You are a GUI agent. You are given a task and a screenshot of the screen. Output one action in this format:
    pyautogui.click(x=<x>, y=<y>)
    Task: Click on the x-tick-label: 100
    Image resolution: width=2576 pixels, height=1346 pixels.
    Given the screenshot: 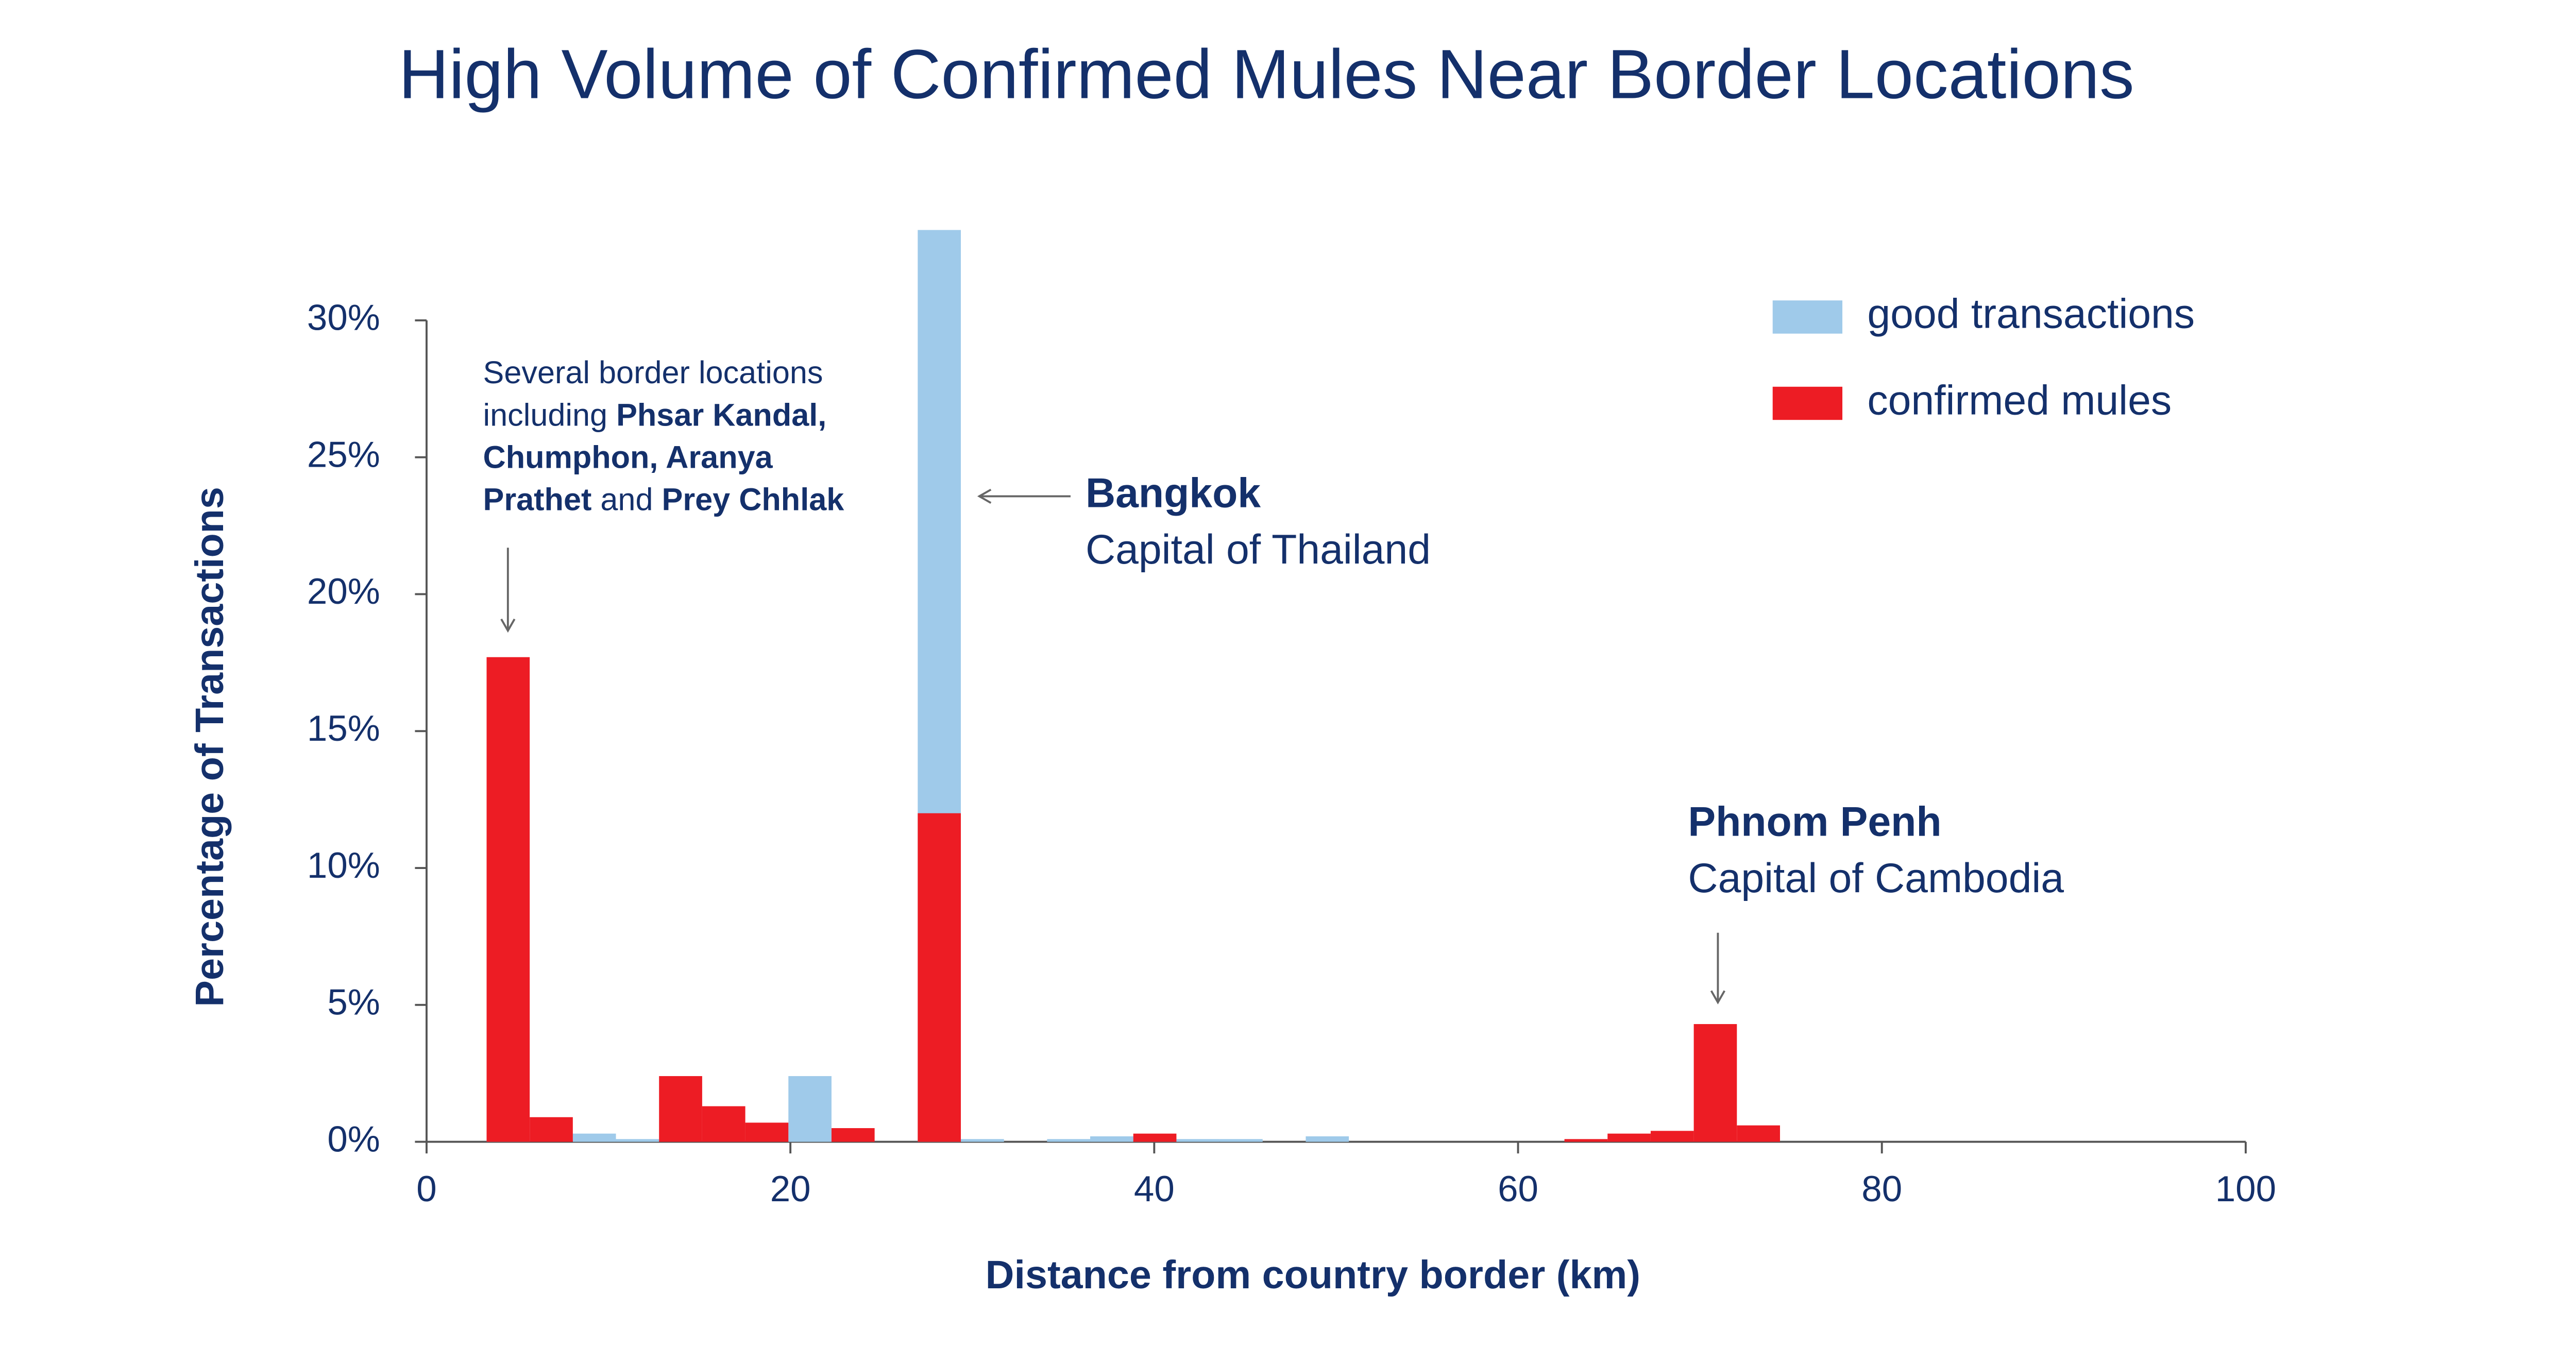 What is the action you would take?
    pyautogui.click(x=2245, y=1189)
    